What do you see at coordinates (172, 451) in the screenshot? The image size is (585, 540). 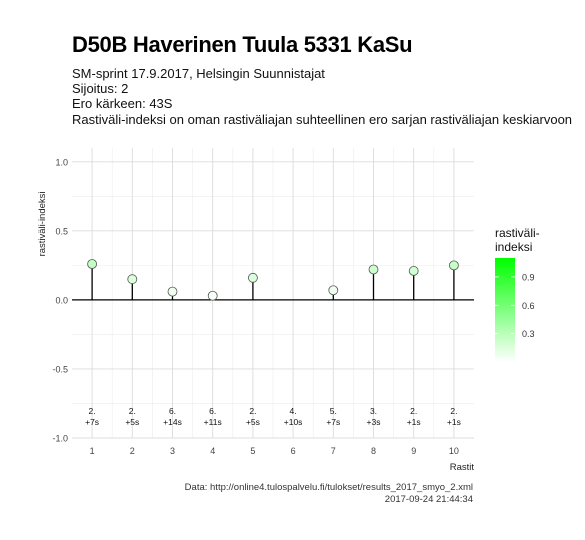 I see `x-tick-label: 3` at bounding box center [172, 451].